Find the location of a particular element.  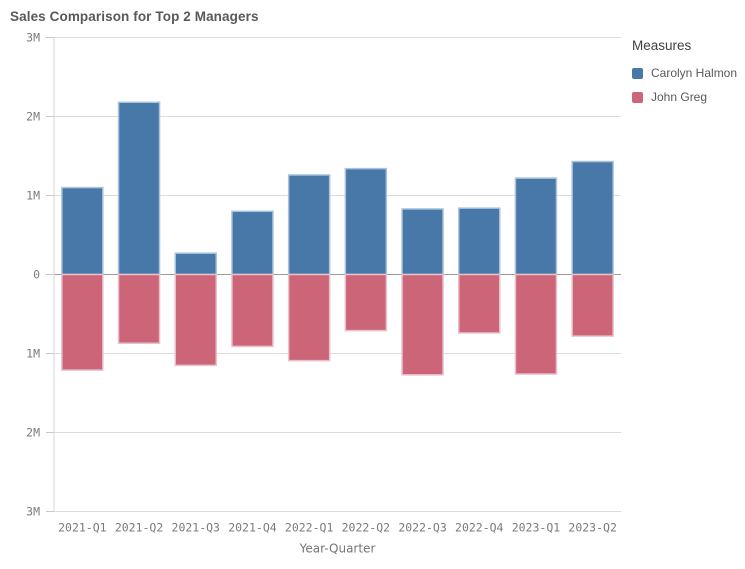

x-tick-label-2021-Q3: 2021-Q3 is located at coordinates (196, 528).